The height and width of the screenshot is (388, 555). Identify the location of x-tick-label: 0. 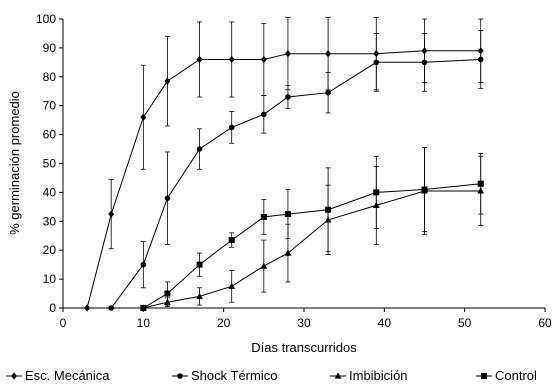
(63, 323).